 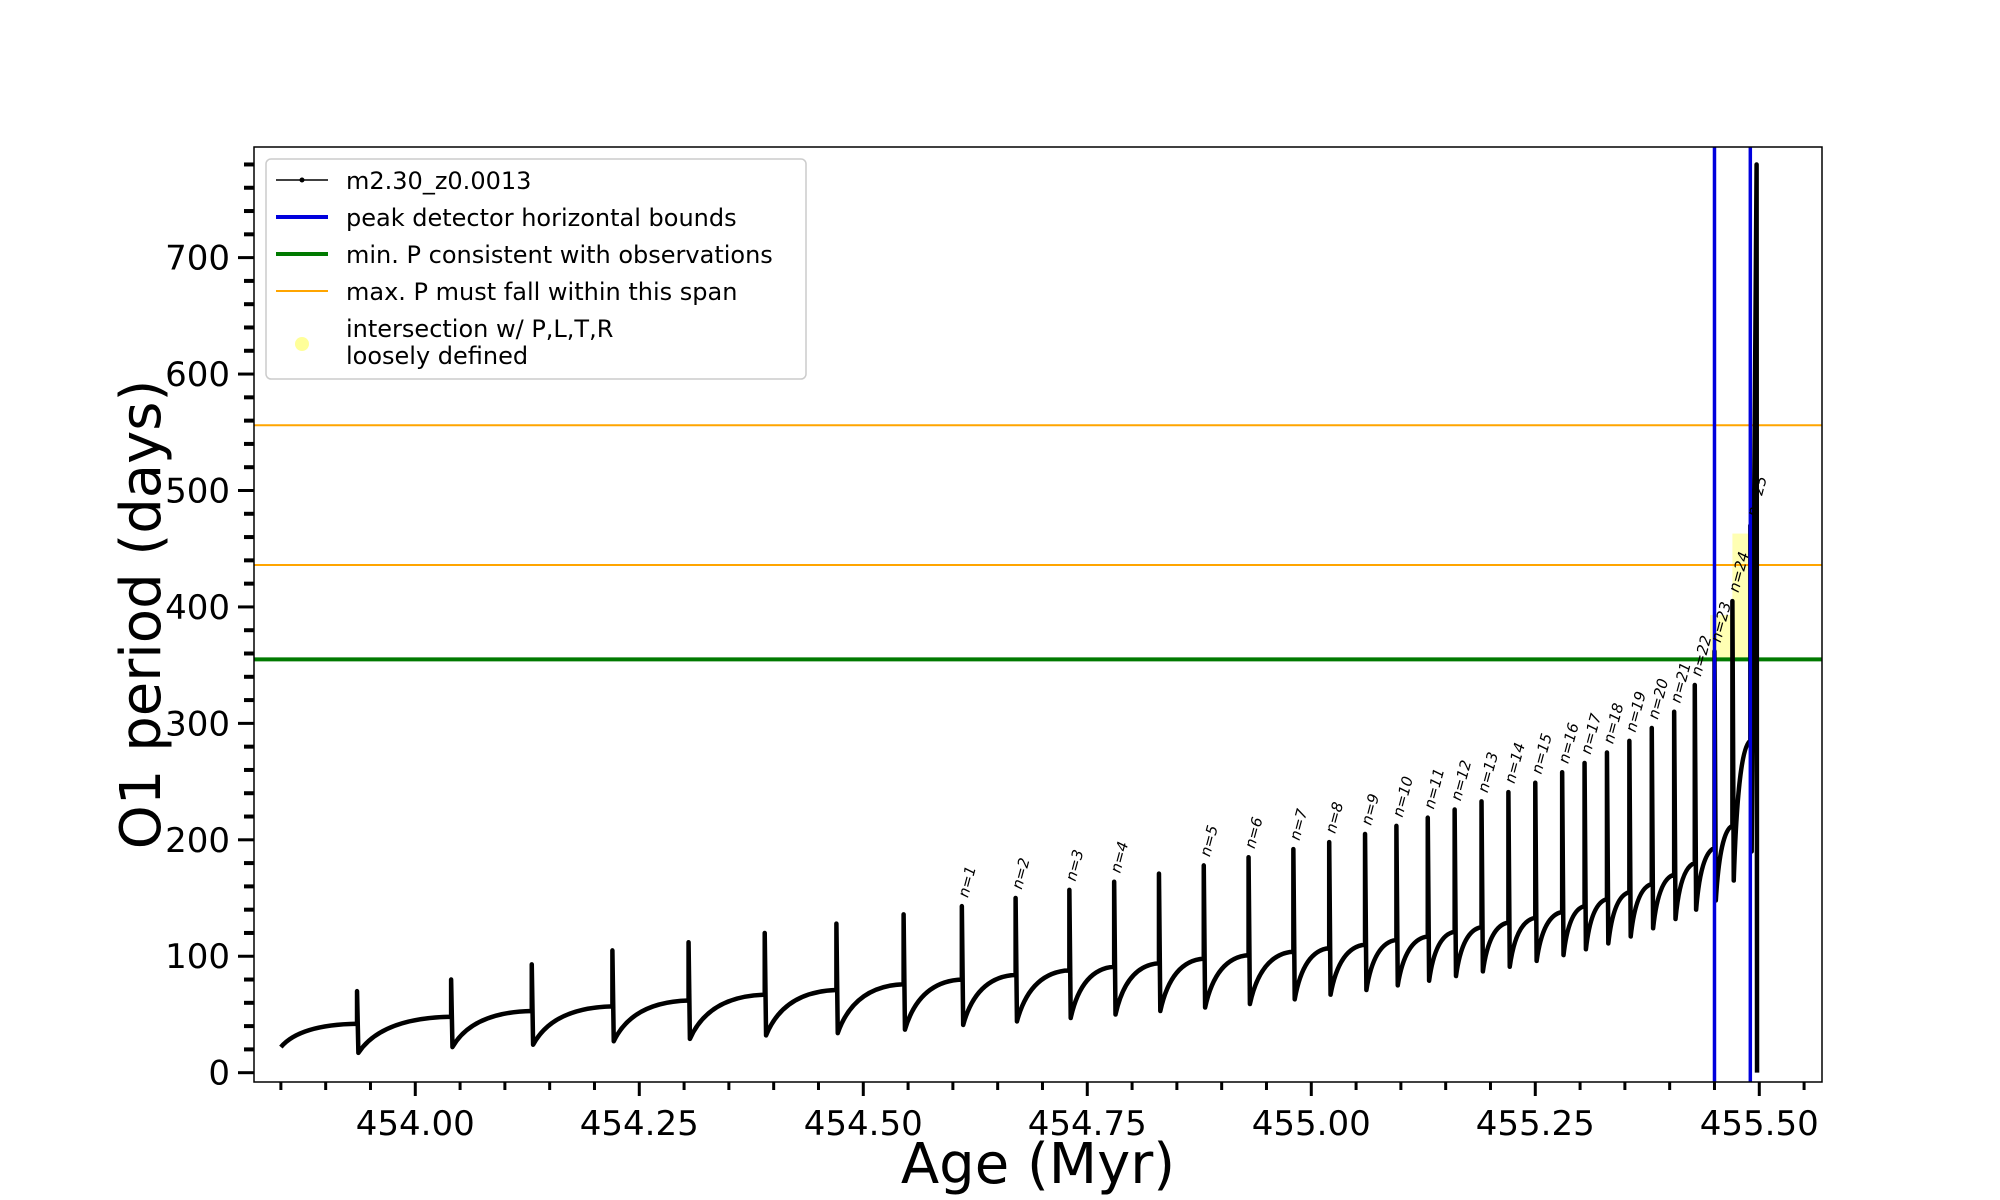 I want to click on x-axis-label: Age (Myr), so click(x=1038, y=1164).